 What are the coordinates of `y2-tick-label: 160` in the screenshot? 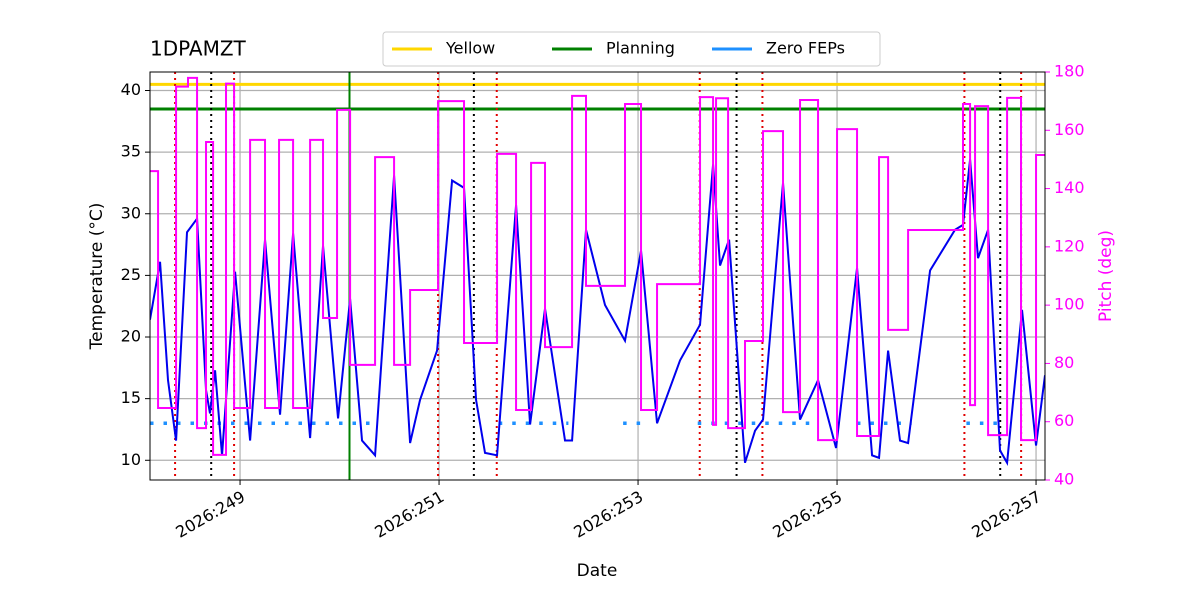 It's located at (1069, 129).